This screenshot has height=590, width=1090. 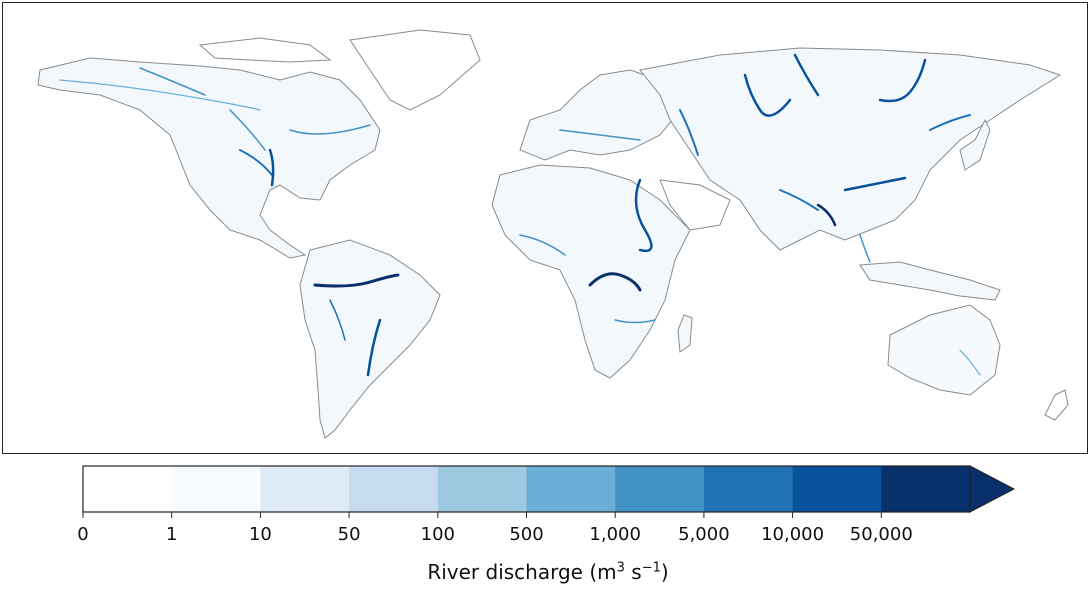 What do you see at coordinates (83, 534) in the screenshot?
I see `colorbar-tick-label: 0` at bounding box center [83, 534].